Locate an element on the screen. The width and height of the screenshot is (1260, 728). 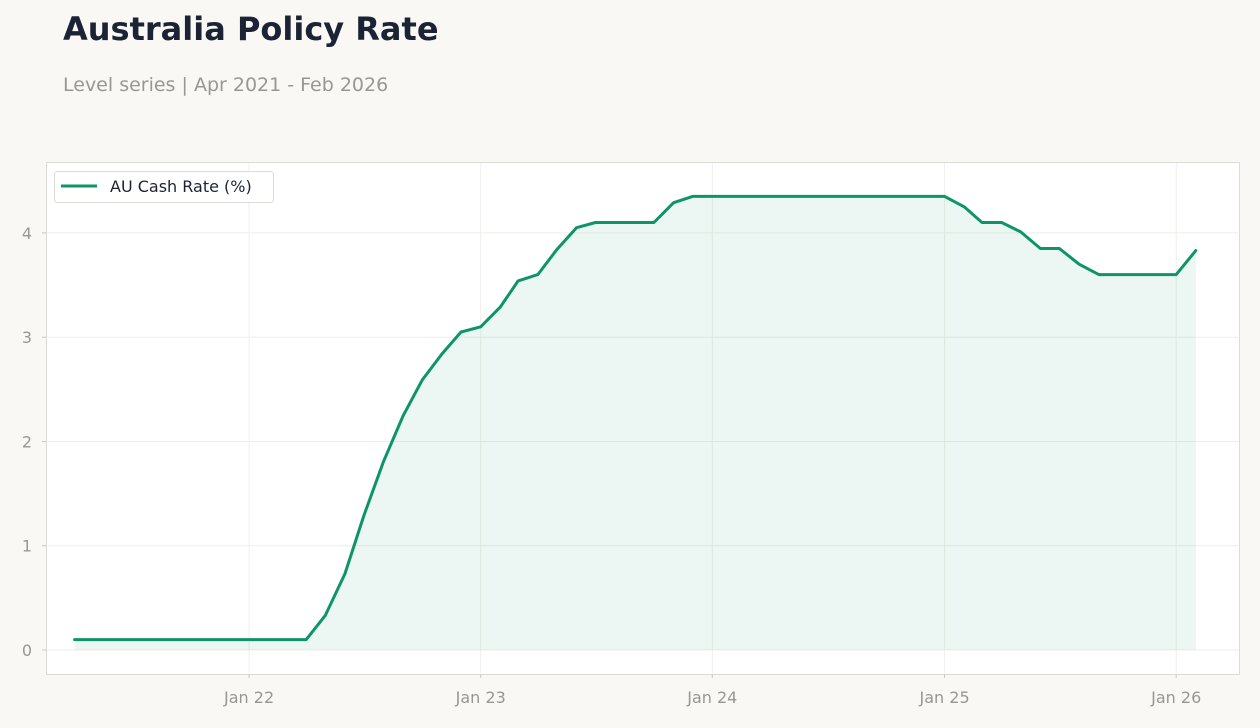
legend-label: AU Cash Rate (%) is located at coordinates (181, 186).